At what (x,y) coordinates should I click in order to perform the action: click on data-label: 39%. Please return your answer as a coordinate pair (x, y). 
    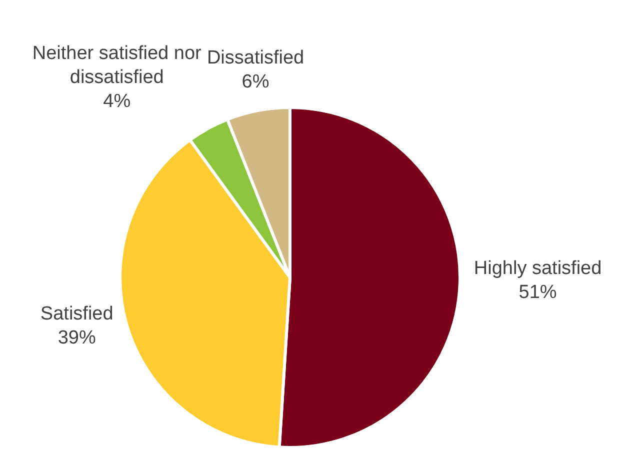
    Looking at the image, I should click on (77, 338).